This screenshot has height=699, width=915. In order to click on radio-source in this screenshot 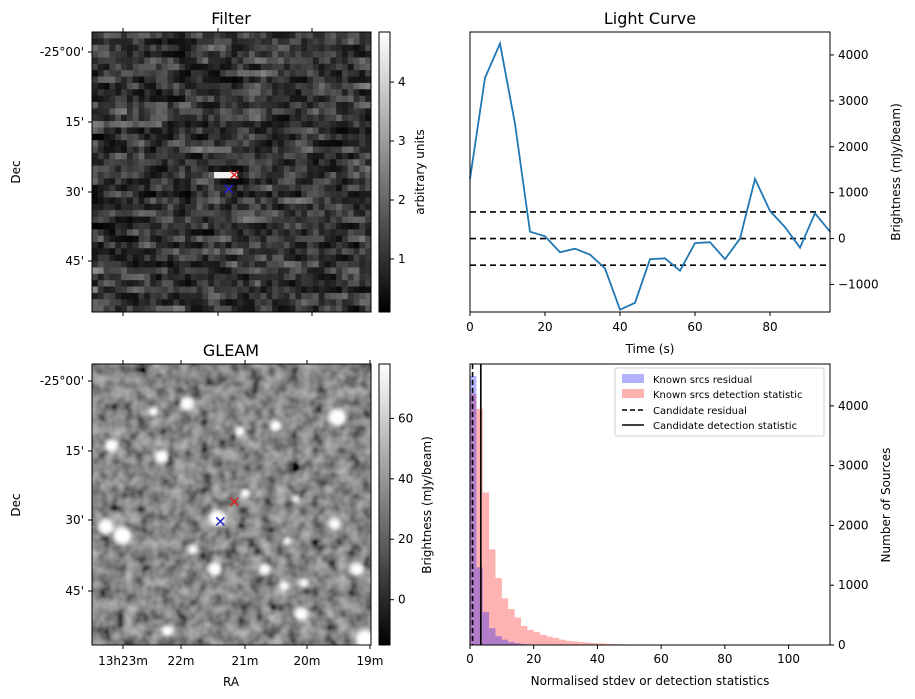, I will do `click(264, 569)`.